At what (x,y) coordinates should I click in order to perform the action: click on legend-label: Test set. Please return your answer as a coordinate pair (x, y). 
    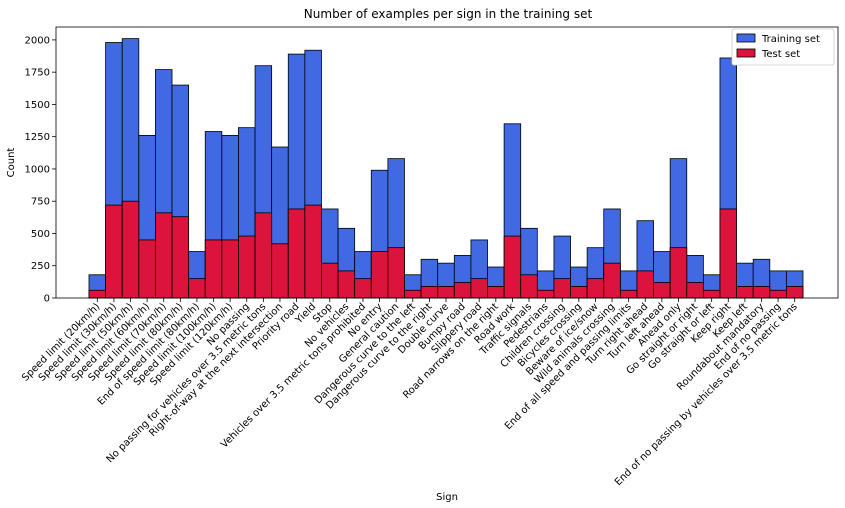
    Looking at the image, I should click on (780, 54).